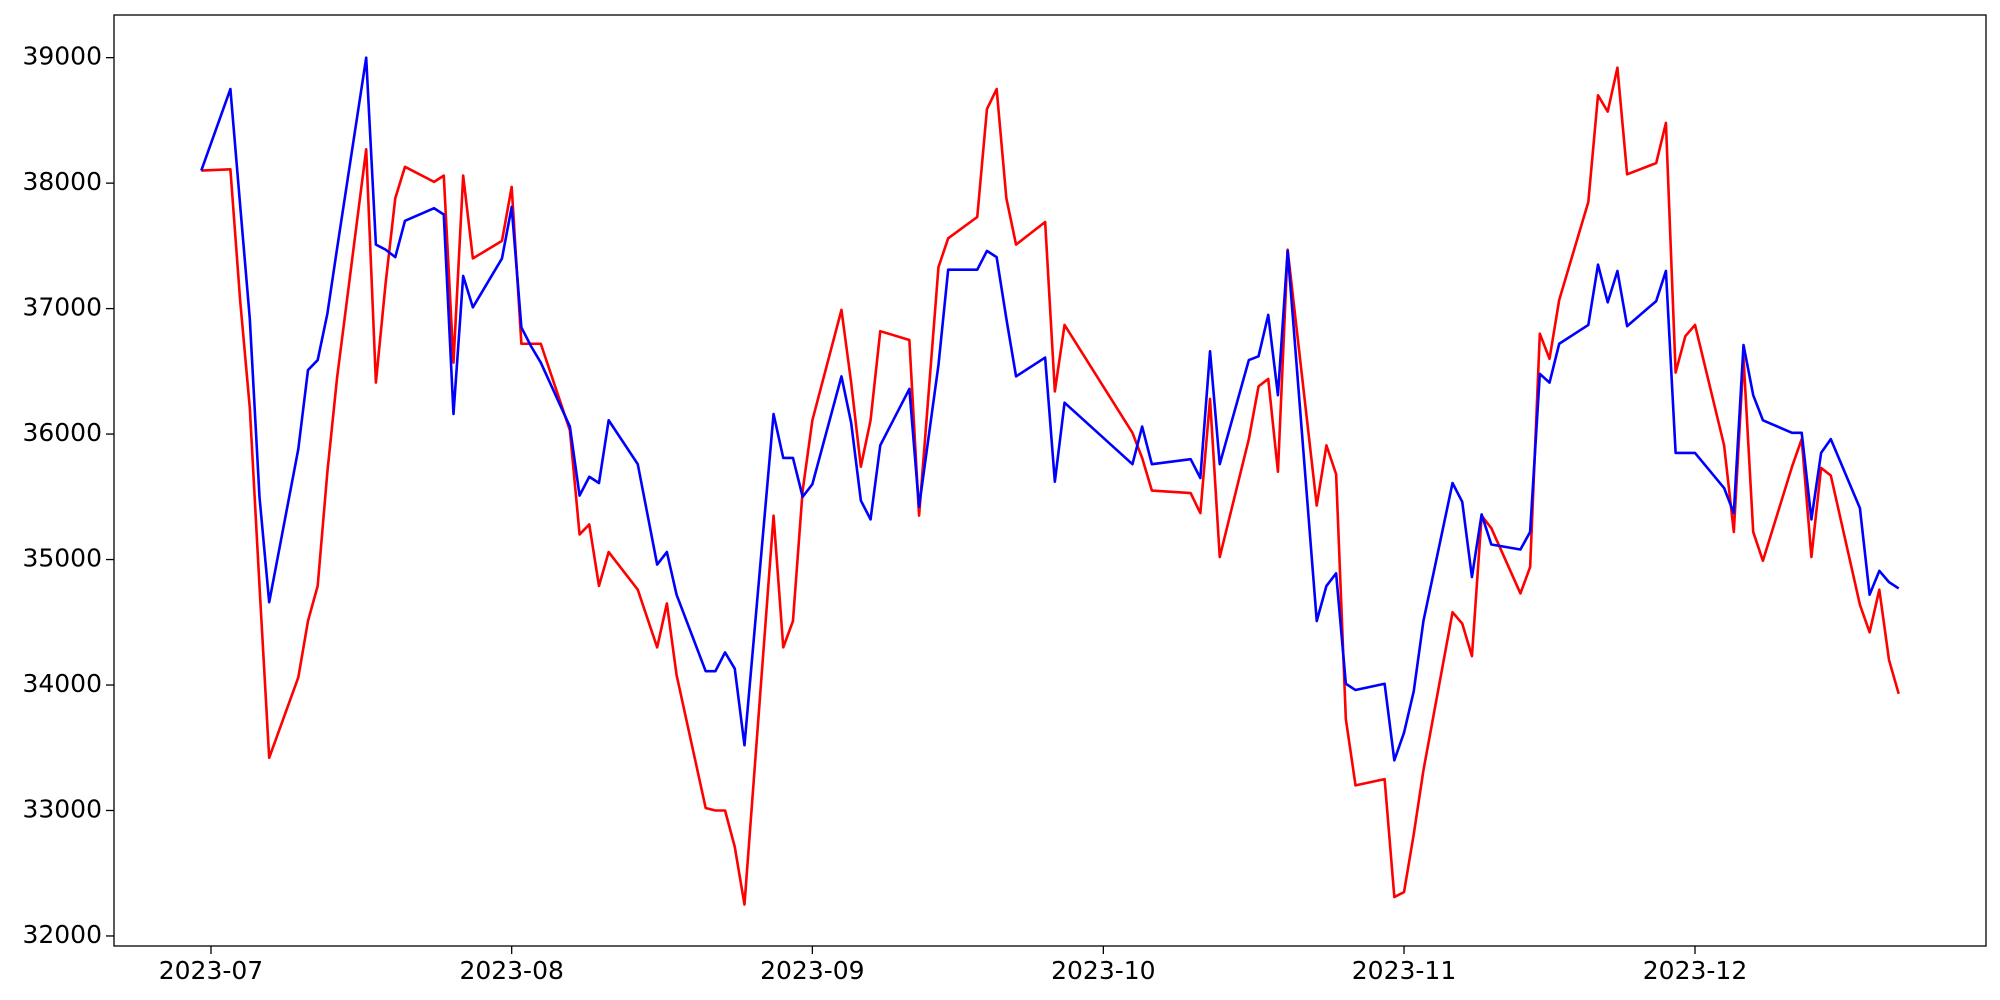 The height and width of the screenshot is (1000, 2000). I want to click on x-tick-label: 2023-10, so click(1103, 970).